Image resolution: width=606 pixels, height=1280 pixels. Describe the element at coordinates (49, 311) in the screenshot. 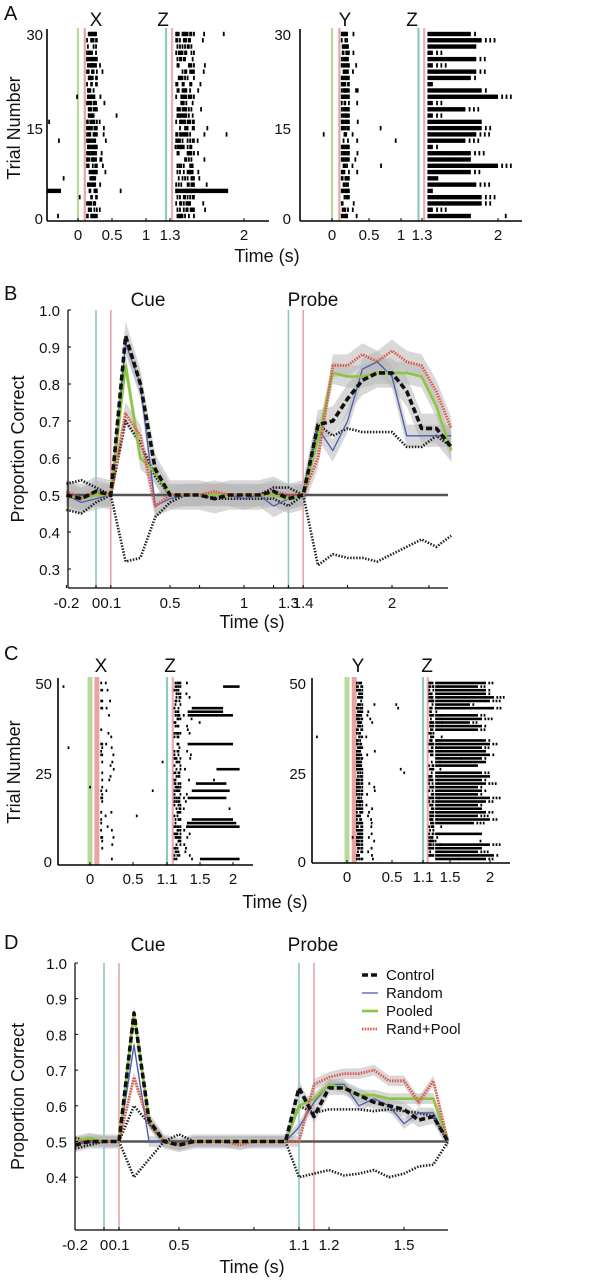

I see `y-tick-label: 1.0` at that location.